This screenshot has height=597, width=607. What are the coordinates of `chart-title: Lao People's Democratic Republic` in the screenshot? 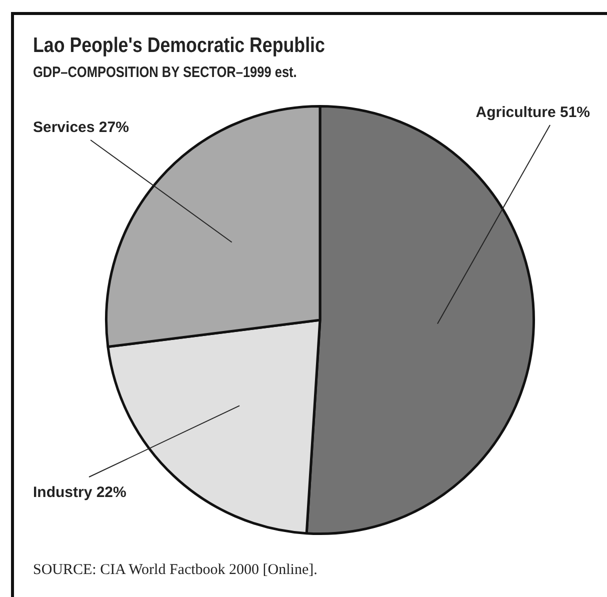 It's located at (179, 46).